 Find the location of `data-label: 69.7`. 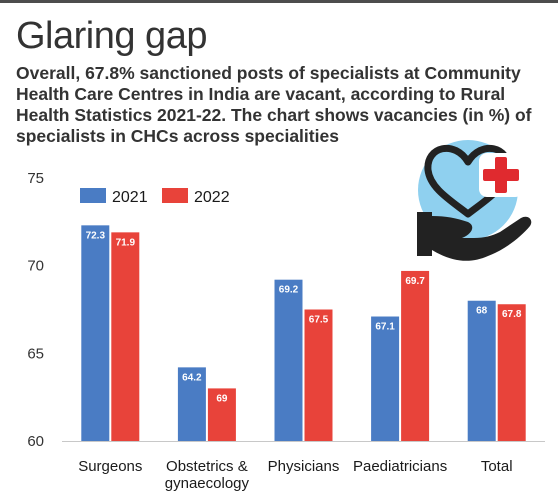

data-label: 69.7 is located at coordinates (415, 281).